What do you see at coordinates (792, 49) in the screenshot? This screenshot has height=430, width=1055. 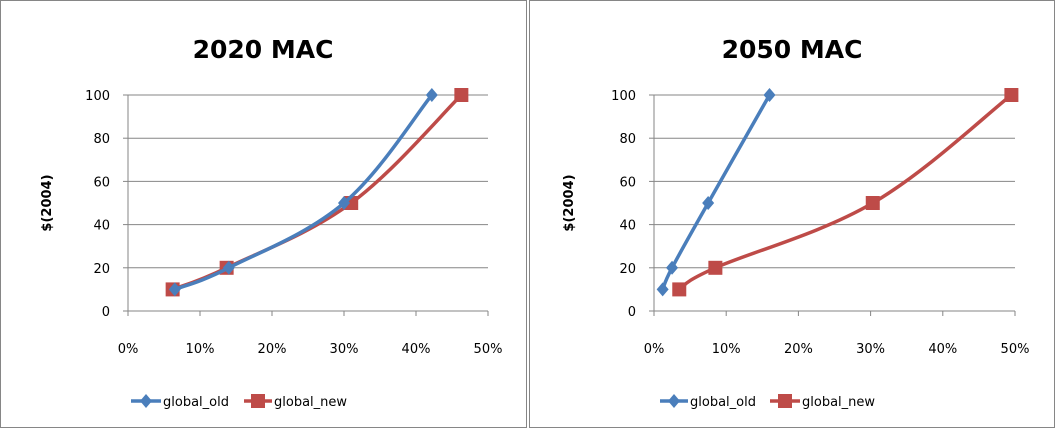 I see `chart-title: 2050 MAC` at bounding box center [792, 49].